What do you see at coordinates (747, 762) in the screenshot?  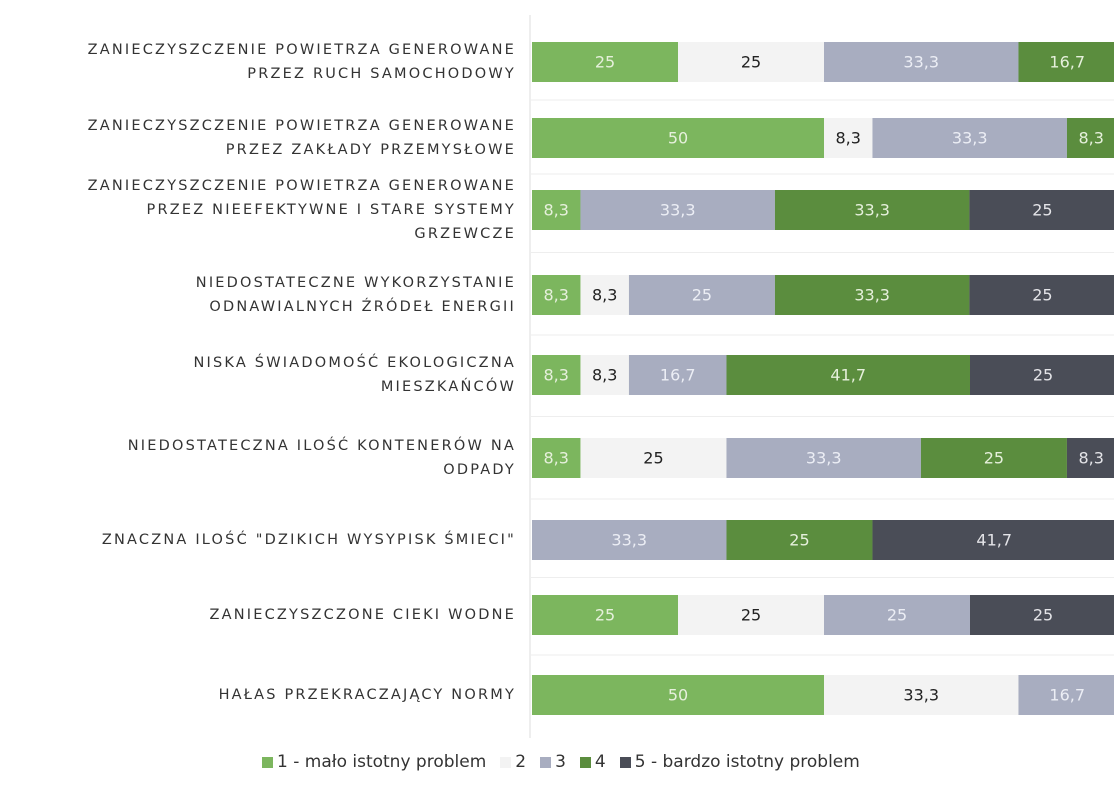 I see `legend-label: 5 - bardzo istotny problem` at bounding box center [747, 762].